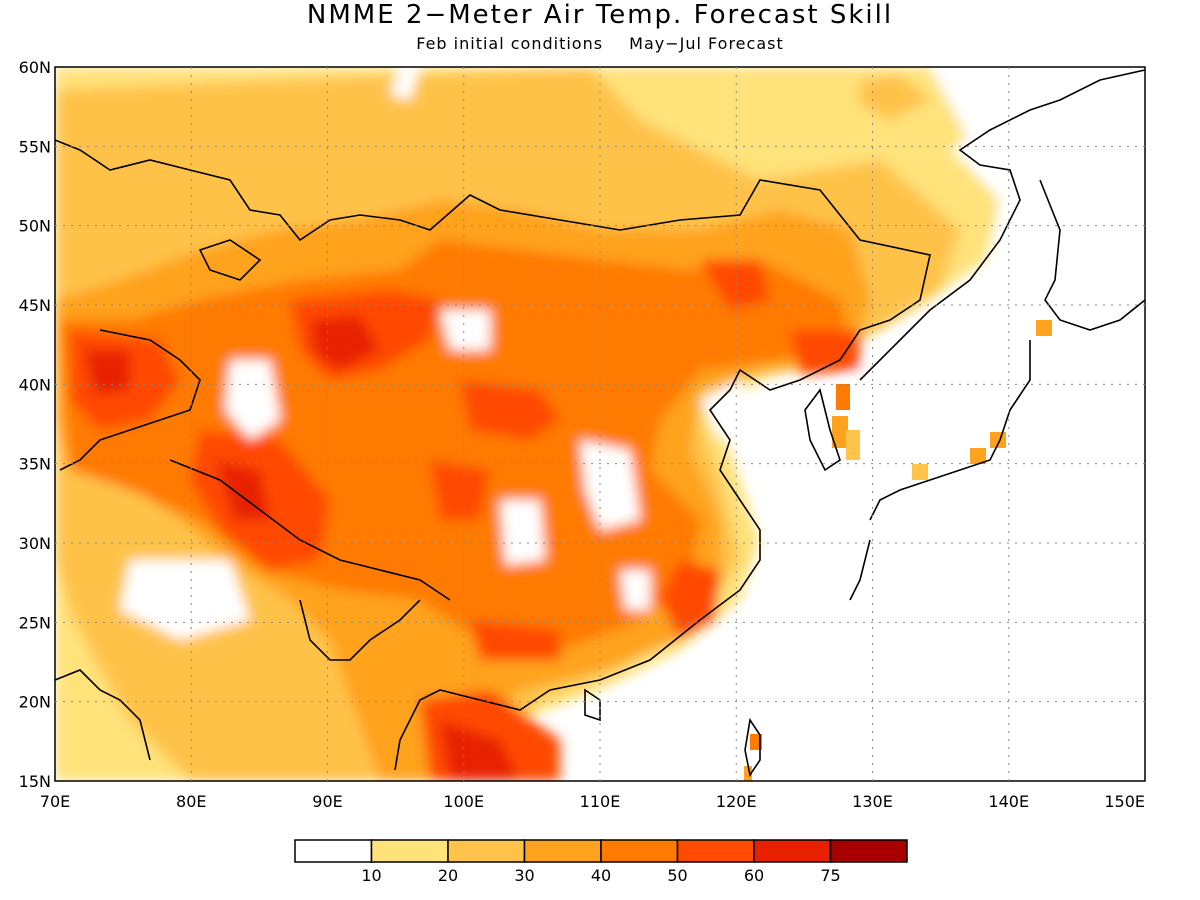 This screenshot has width=1200, height=900. What do you see at coordinates (35, 67) in the screenshot?
I see `lat-tick-label: 60N` at bounding box center [35, 67].